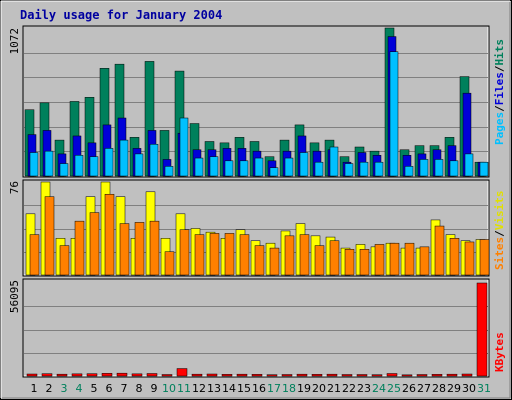  What do you see at coordinates (499, 52) in the screenshot?
I see `legend-hits: Hits` at bounding box center [499, 52].